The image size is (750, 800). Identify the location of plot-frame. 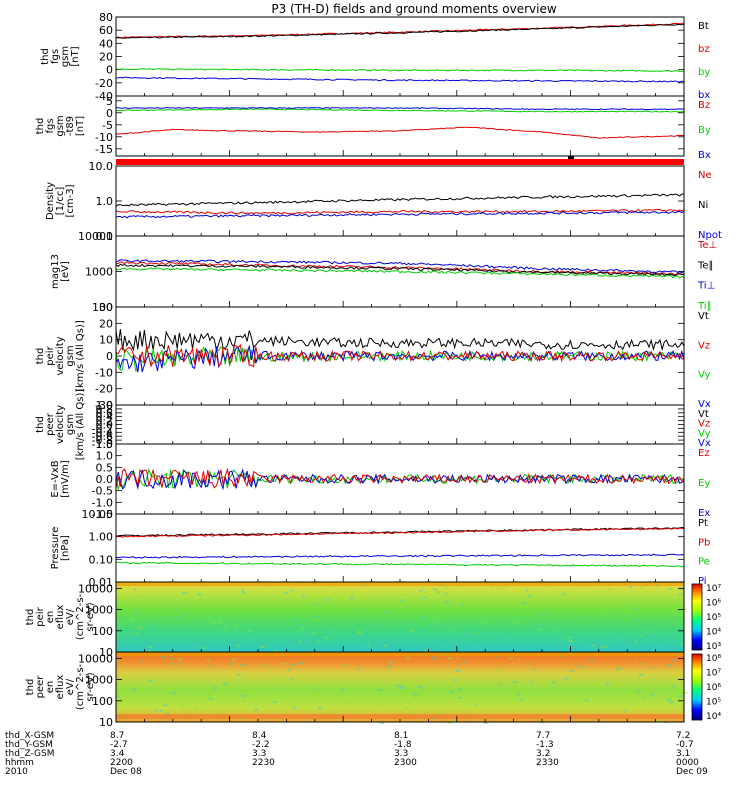
(400, 548).